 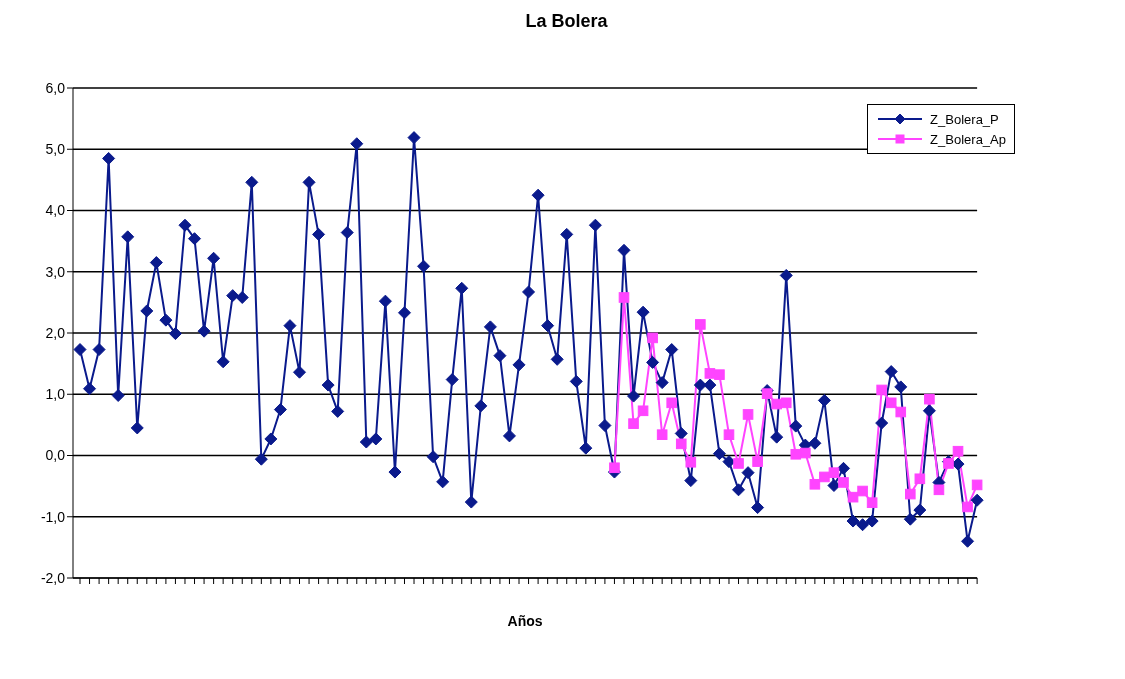 What do you see at coordinates (55, 455) in the screenshot?
I see `y-tick-label: 0,0` at bounding box center [55, 455].